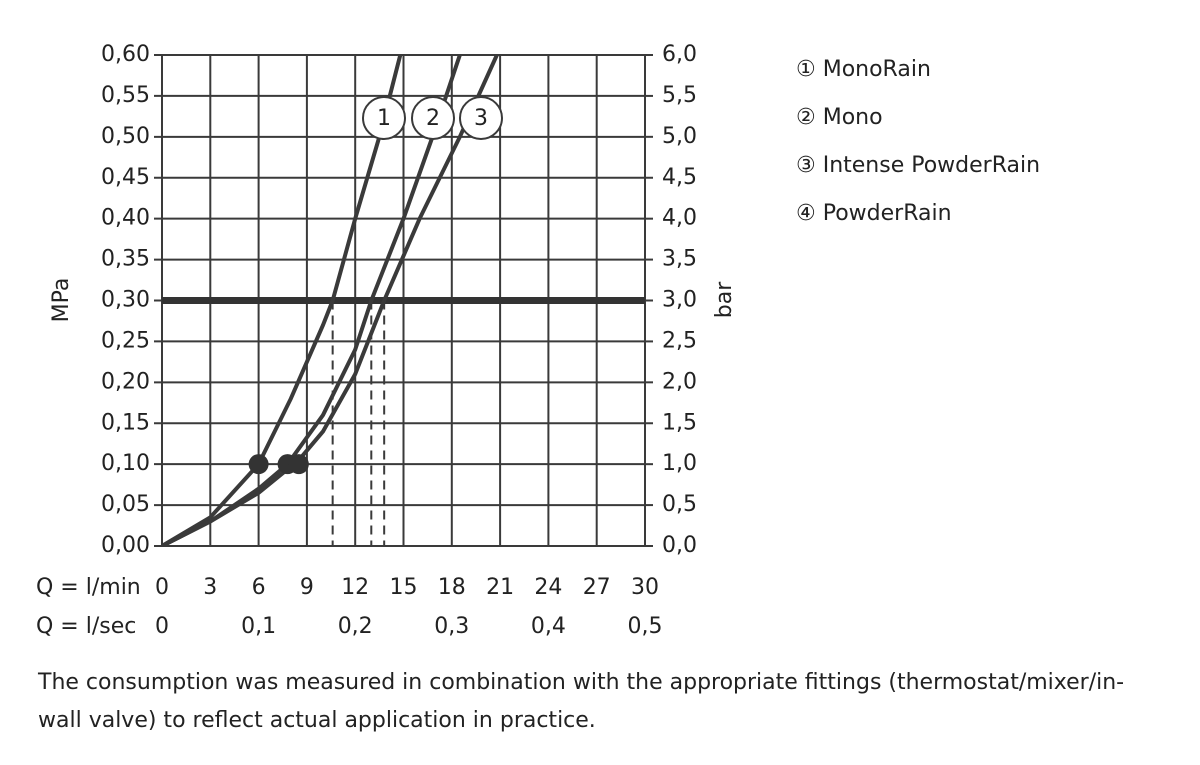 The image size is (1200, 765). What do you see at coordinates (839, 117) in the screenshot?
I see `legend-item: ② Mono` at bounding box center [839, 117].